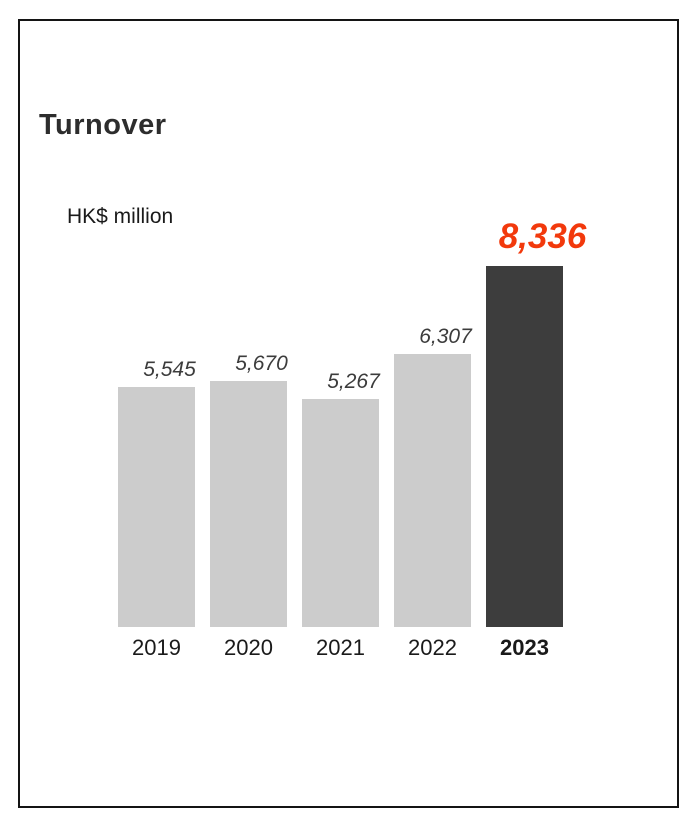 The height and width of the screenshot is (827, 697). I want to click on bar-2023, so click(524, 446).